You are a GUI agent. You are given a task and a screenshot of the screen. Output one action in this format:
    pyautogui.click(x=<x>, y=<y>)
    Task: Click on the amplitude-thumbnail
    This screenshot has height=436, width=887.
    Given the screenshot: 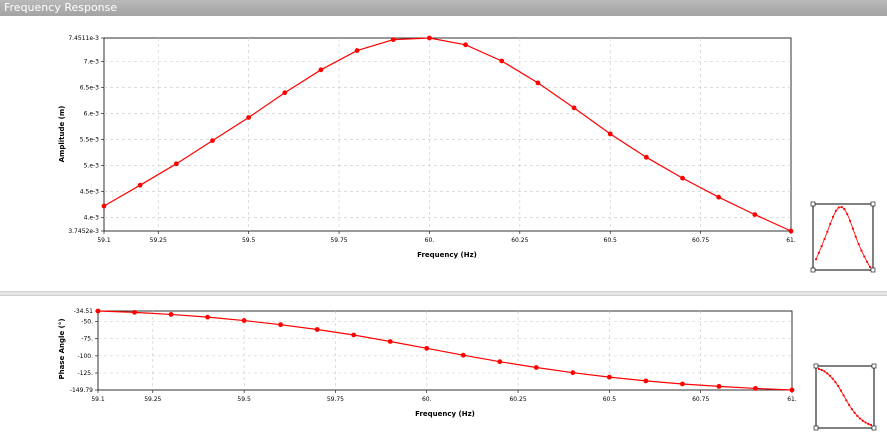 What is the action you would take?
    pyautogui.click(x=843, y=237)
    